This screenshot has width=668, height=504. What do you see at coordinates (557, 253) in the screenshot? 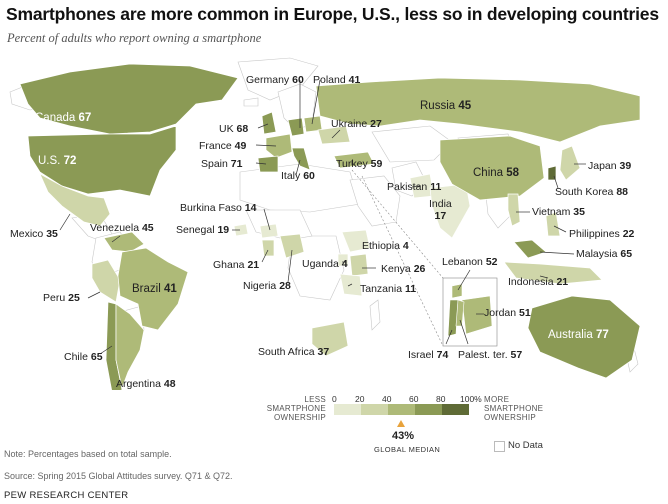
I see `leader-malaysia` at bounding box center [557, 253].